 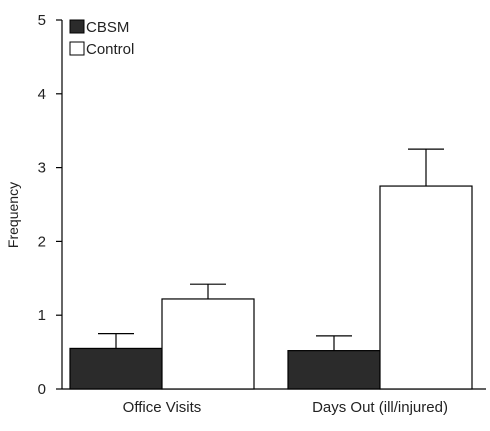 What do you see at coordinates (380, 407) in the screenshot?
I see `category-label-1: Days Out (ill/injured)` at bounding box center [380, 407].